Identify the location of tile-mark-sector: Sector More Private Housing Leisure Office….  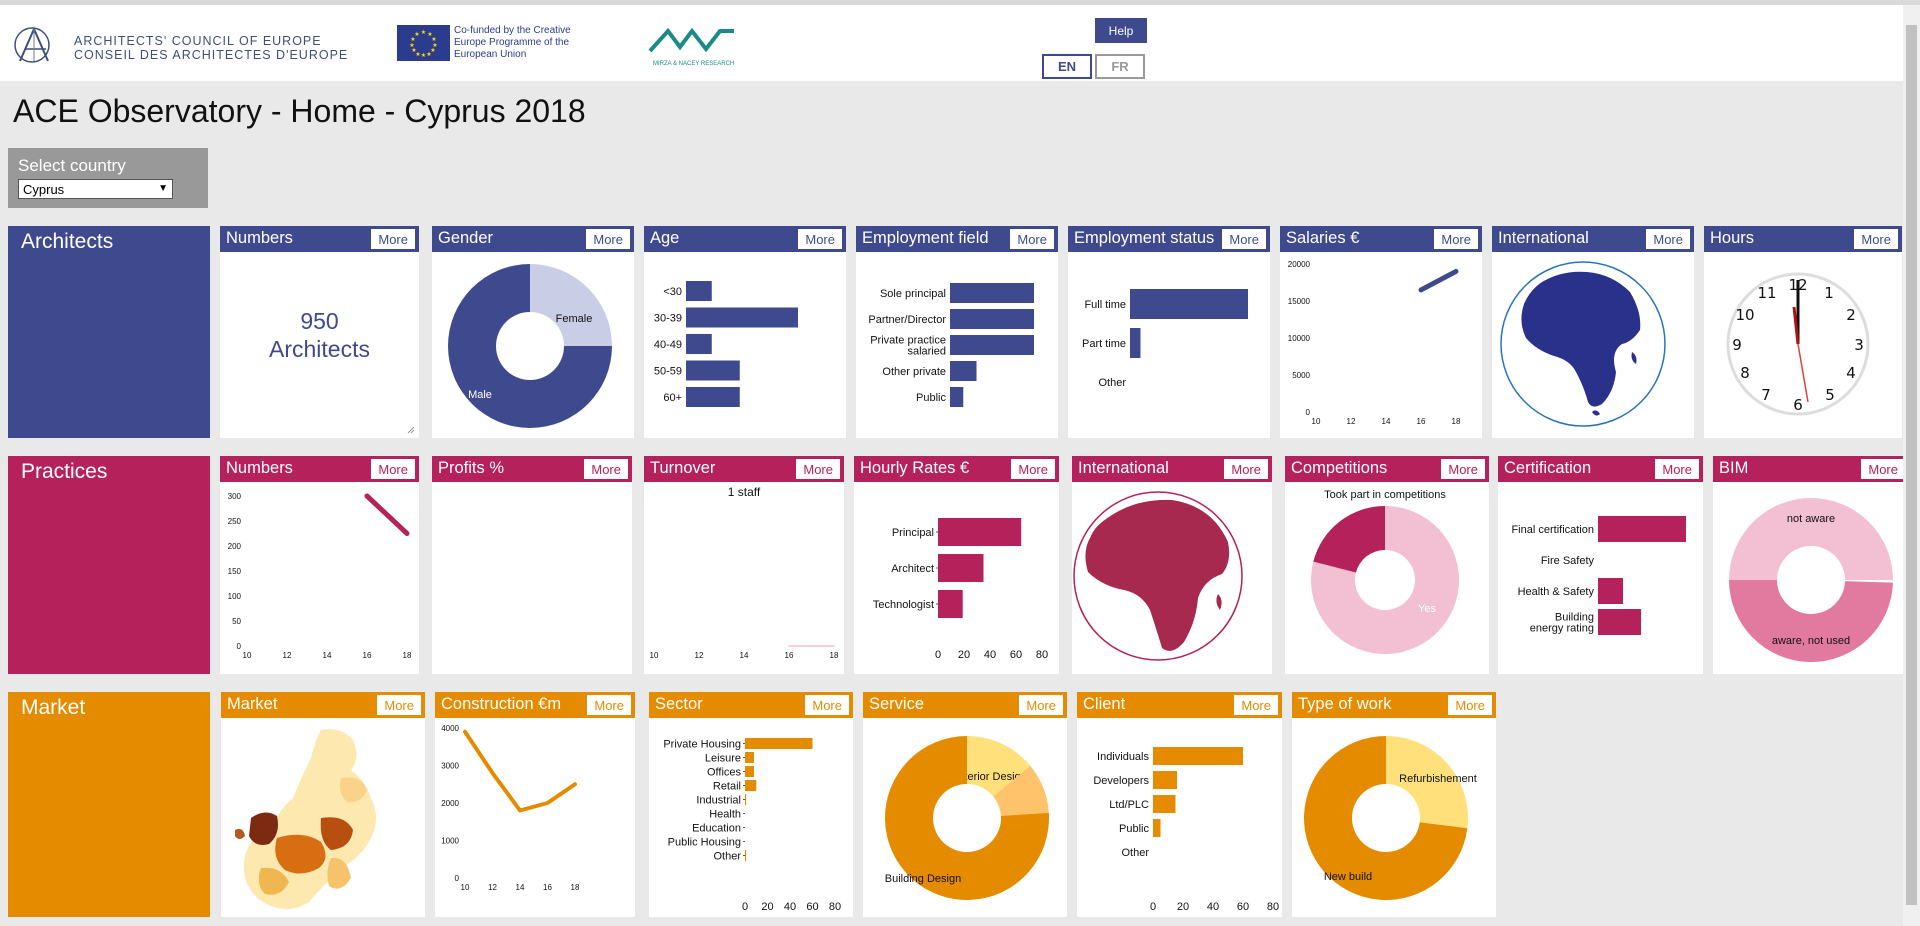
(751, 804).